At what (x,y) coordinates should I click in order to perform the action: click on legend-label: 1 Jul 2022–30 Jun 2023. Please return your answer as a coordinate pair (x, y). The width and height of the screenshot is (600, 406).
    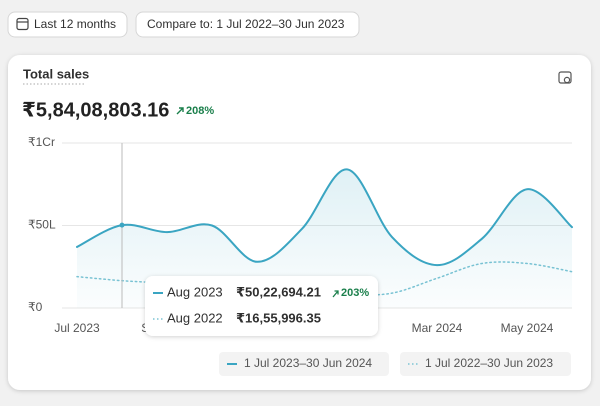
    Looking at the image, I should click on (489, 363).